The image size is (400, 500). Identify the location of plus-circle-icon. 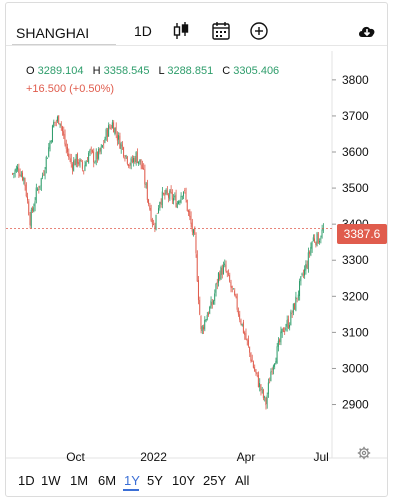
(259, 31).